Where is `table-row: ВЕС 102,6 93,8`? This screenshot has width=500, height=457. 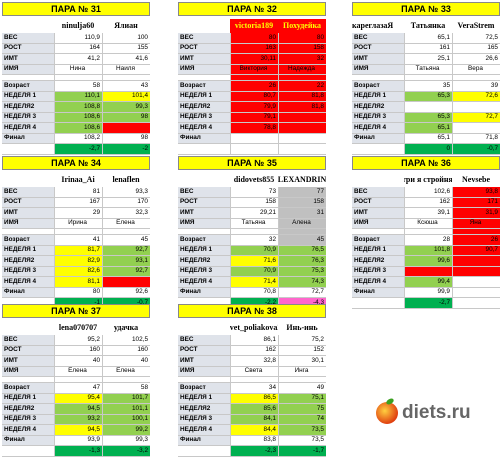 table-row: ВЕС 102,6 93,8 is located at coordinates (426, 192).